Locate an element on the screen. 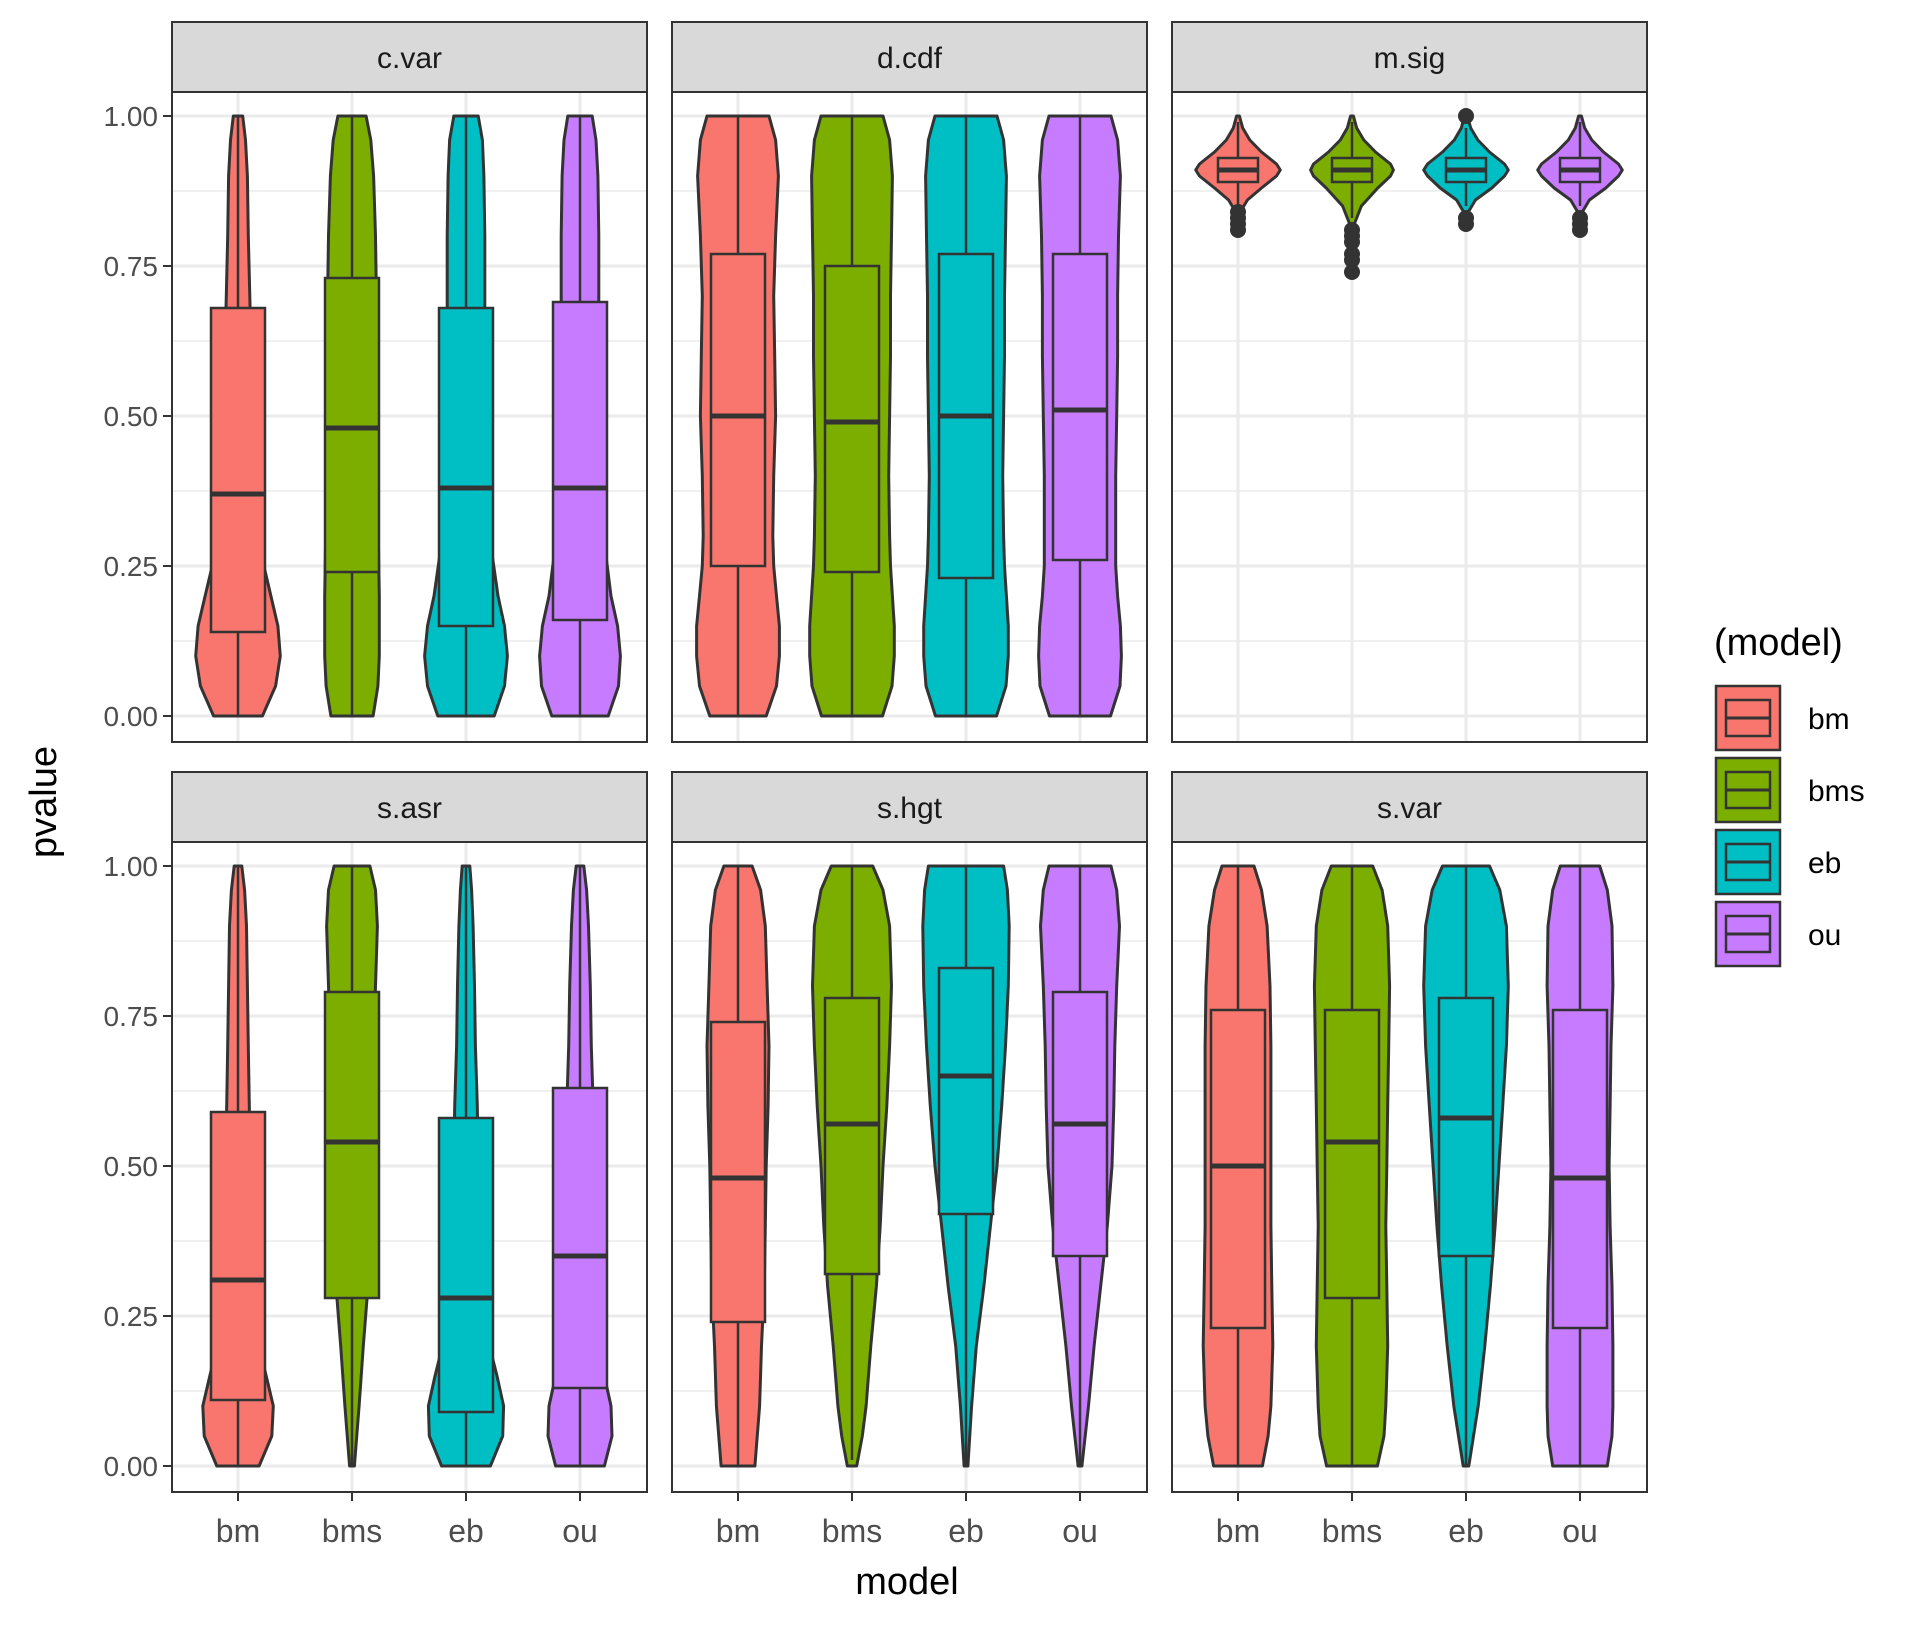 This screenshot has height=1626, width=1912. facet-strip-label: c.var is located at coordinates (409, 58).